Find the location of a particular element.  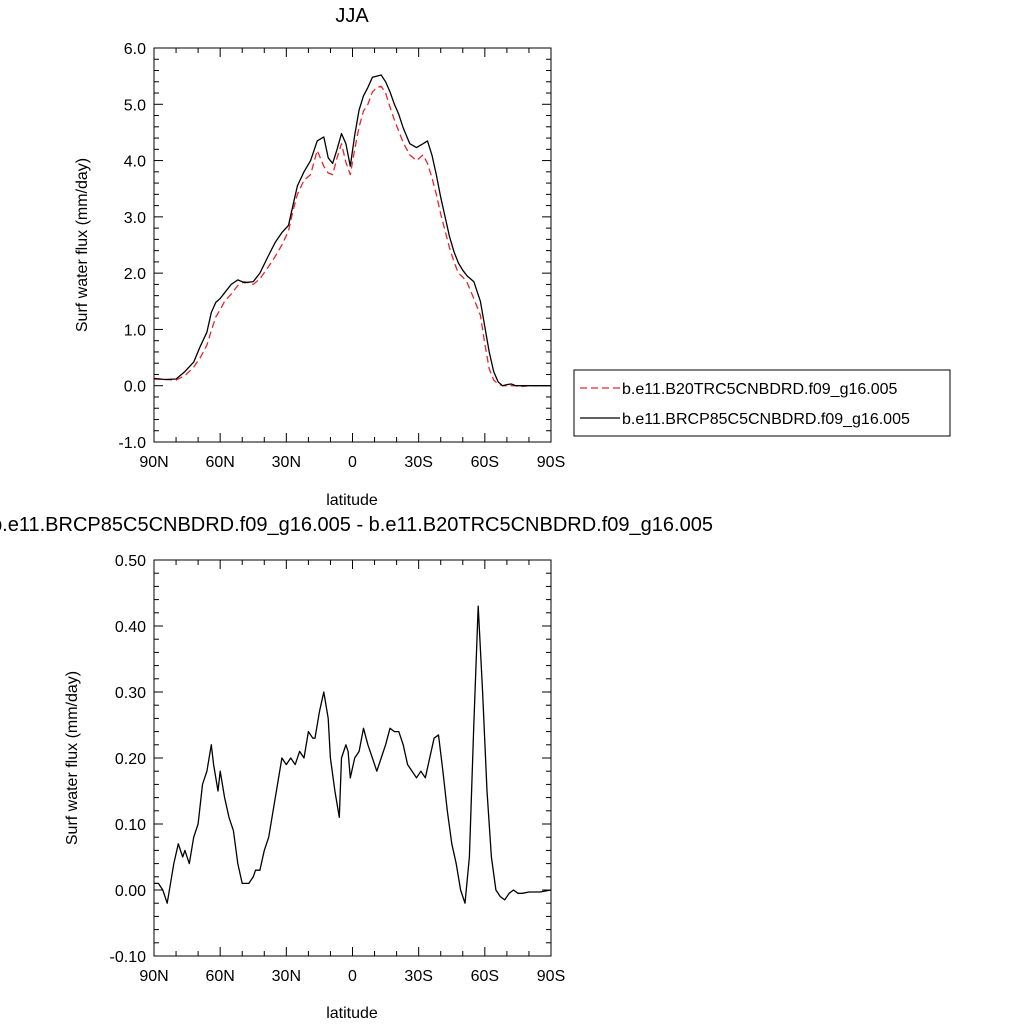

top-x-tick-label: 60S is located at coordinates (485, 462).